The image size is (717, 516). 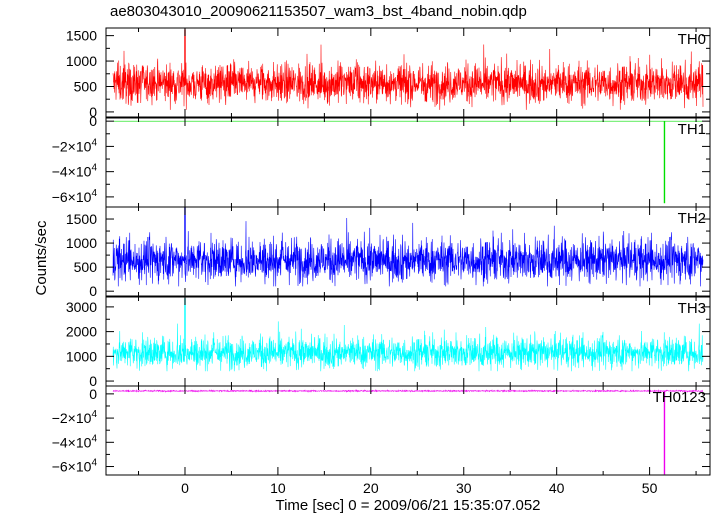 I want to click on panel-label-th0: TH0, so click(x=692, y=39).